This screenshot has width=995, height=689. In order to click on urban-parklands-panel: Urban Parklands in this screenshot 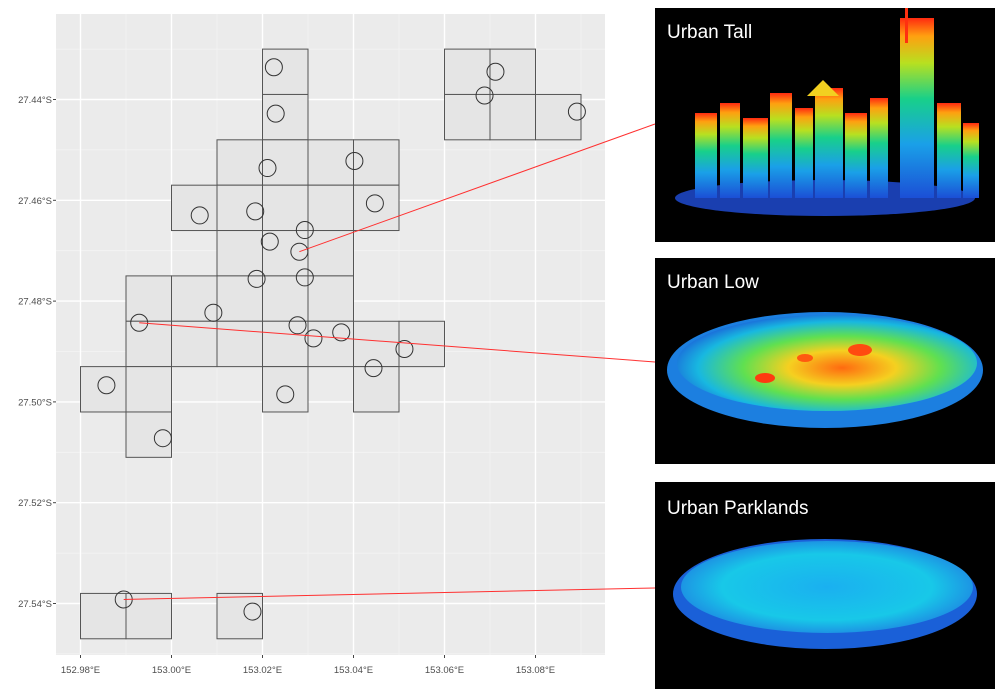, I will do `click(825, 585)`.